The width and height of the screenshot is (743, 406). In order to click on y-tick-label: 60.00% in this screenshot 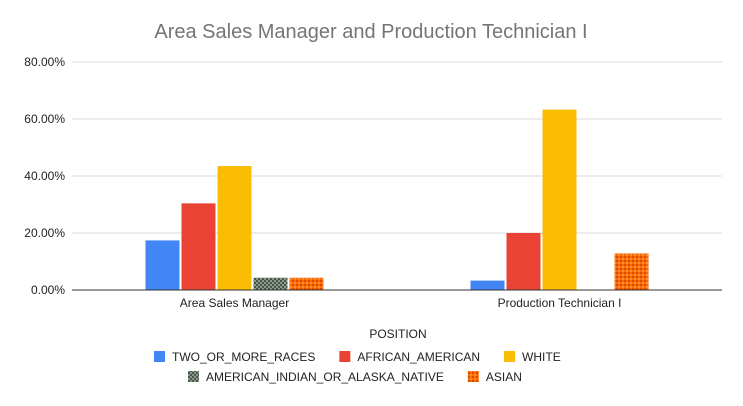, I will do `click(44, 119)`.